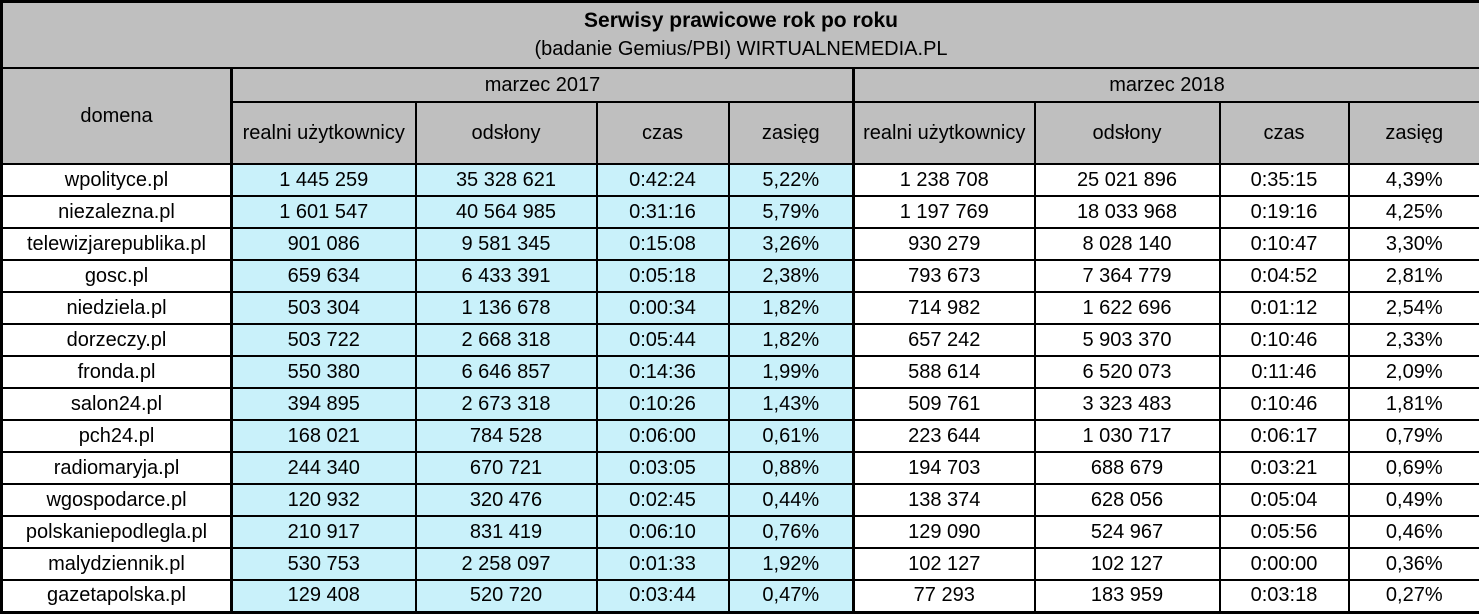  Describe the element at coordinates (663, 500) in the screenshot. I see `value-cell-2017: 0:02:45` at that location.